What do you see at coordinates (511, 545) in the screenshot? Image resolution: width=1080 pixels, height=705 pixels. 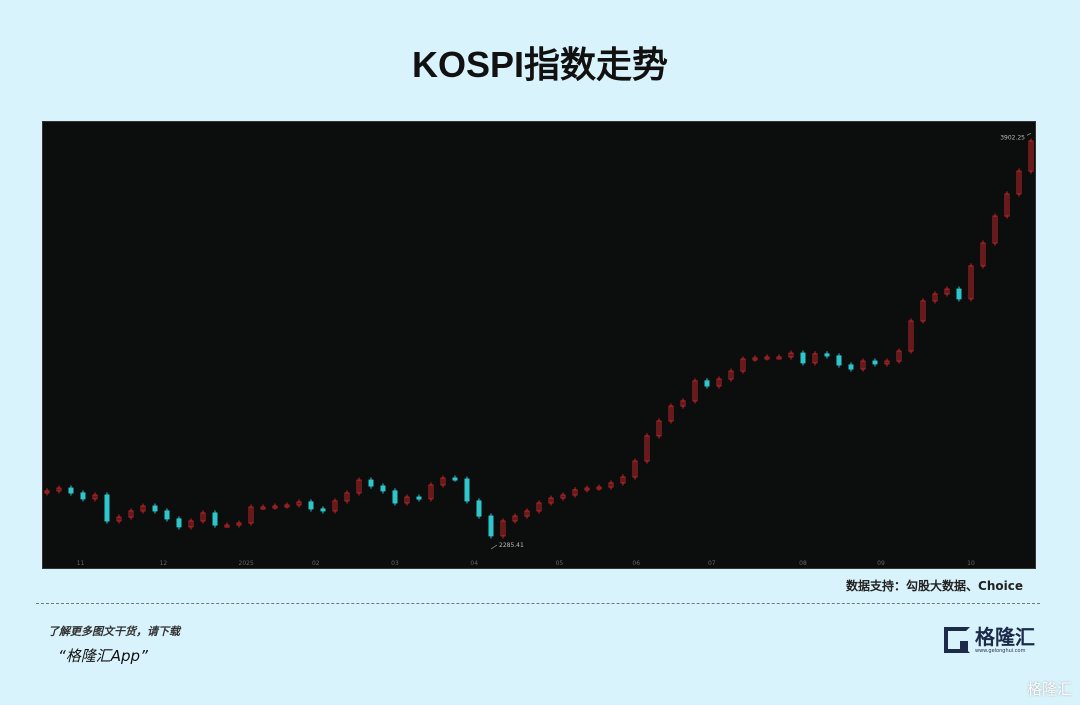 I see `low-value-label: 2285.41` at bounding box center [511, 545].